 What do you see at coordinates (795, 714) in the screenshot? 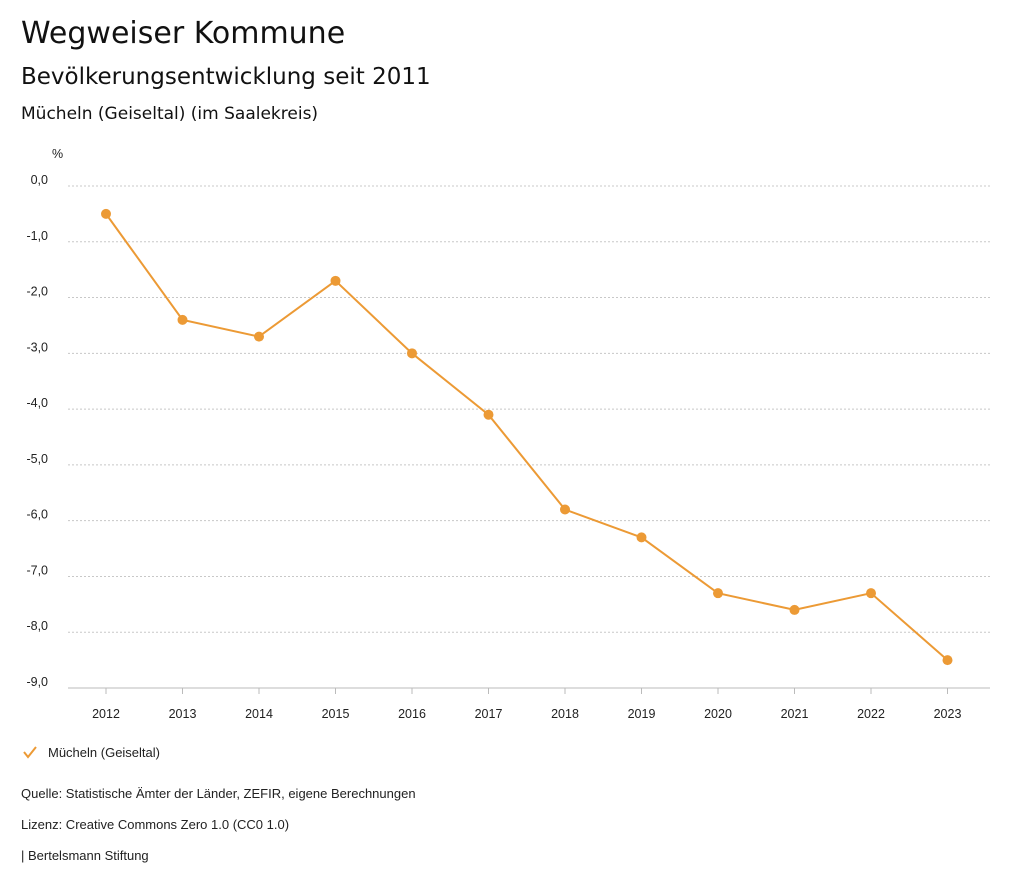
I see `x-tick-label: 2021` at bounding box center [795, 714].